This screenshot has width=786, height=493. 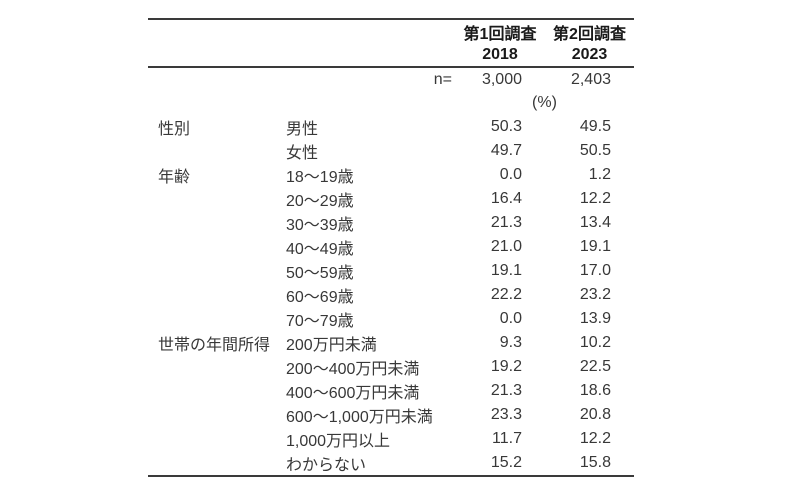 What do you see at coordinates (595, 150) in the screenshot?
I see `value-2023: 50.5` at bounding box center [595, 150].